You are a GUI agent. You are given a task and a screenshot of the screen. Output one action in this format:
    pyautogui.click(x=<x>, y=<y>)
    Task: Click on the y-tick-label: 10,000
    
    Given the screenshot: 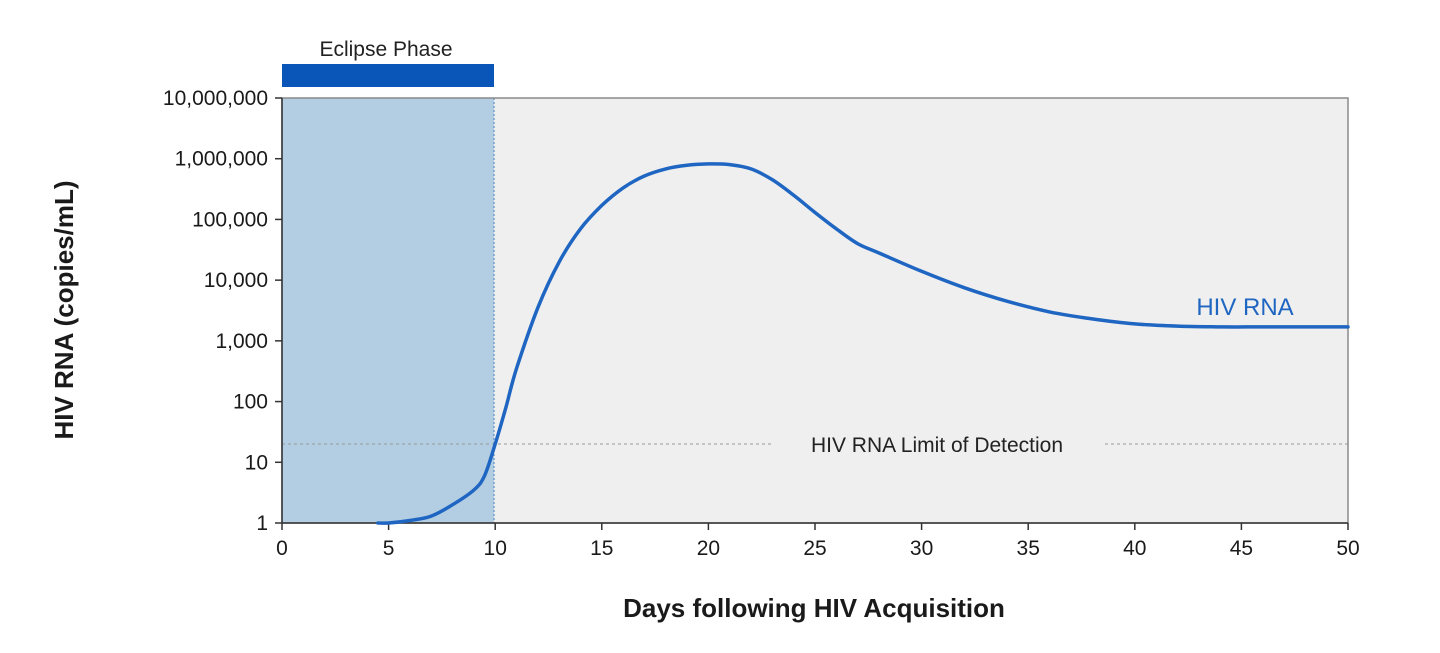 What is the action you would take?
    pyautogui.click(x=236, y=280)
    